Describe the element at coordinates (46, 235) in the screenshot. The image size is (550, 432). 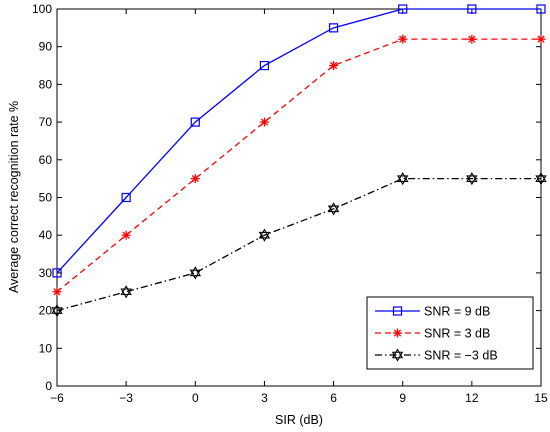
I see `y-tick-label: 40` at that location.